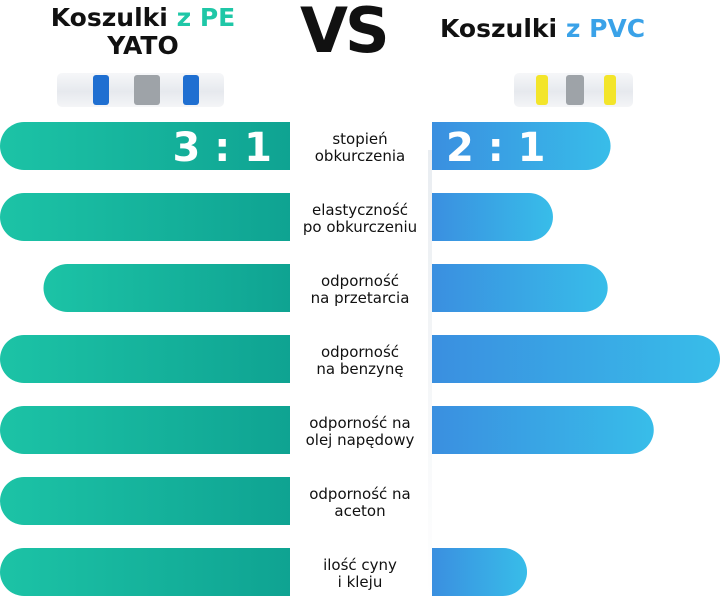 This screenshot has height=598, width=720. I want to click on category-label: stopień obkurczenia, so click(360, 147).